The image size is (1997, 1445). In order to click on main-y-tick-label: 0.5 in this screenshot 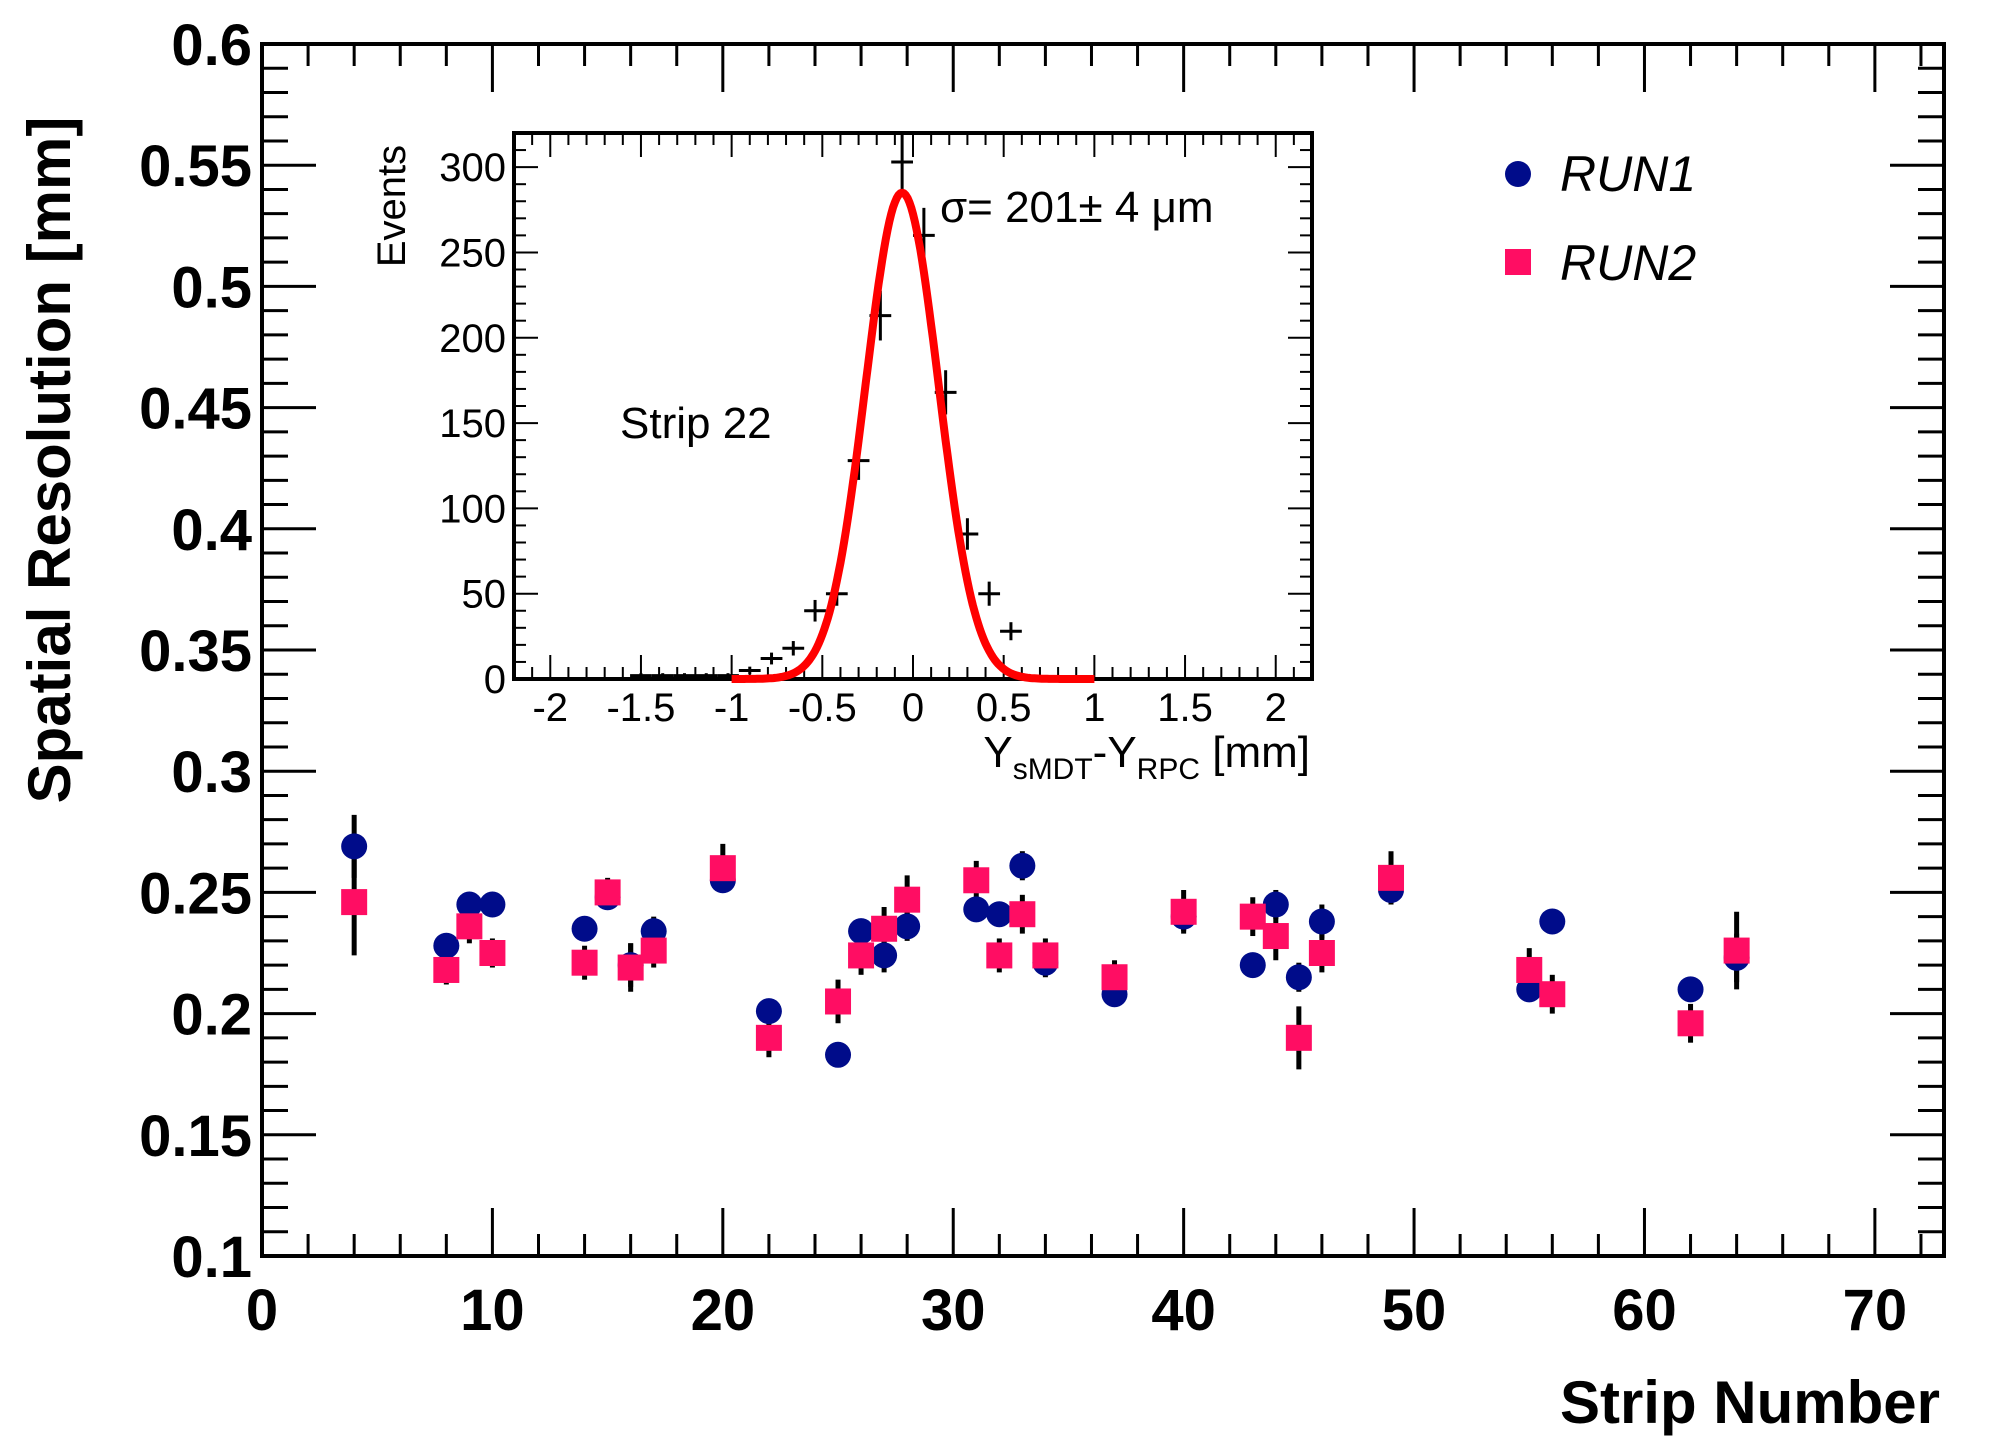, I will do `click(211, 287)`.